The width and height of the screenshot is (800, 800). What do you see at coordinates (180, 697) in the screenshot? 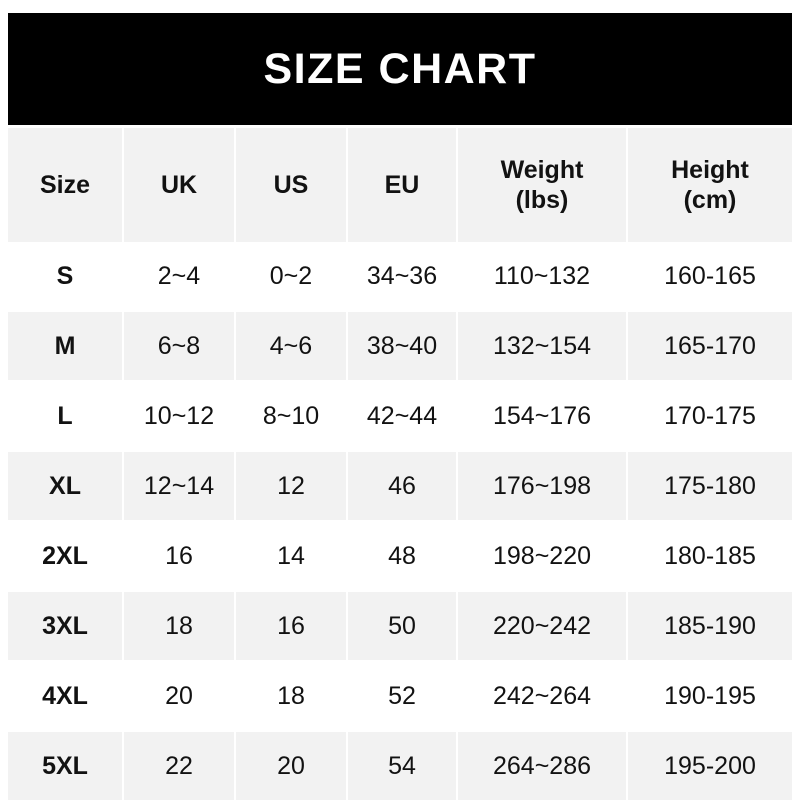
I see `cell-uk: 20` at bounding box center [180, 697].